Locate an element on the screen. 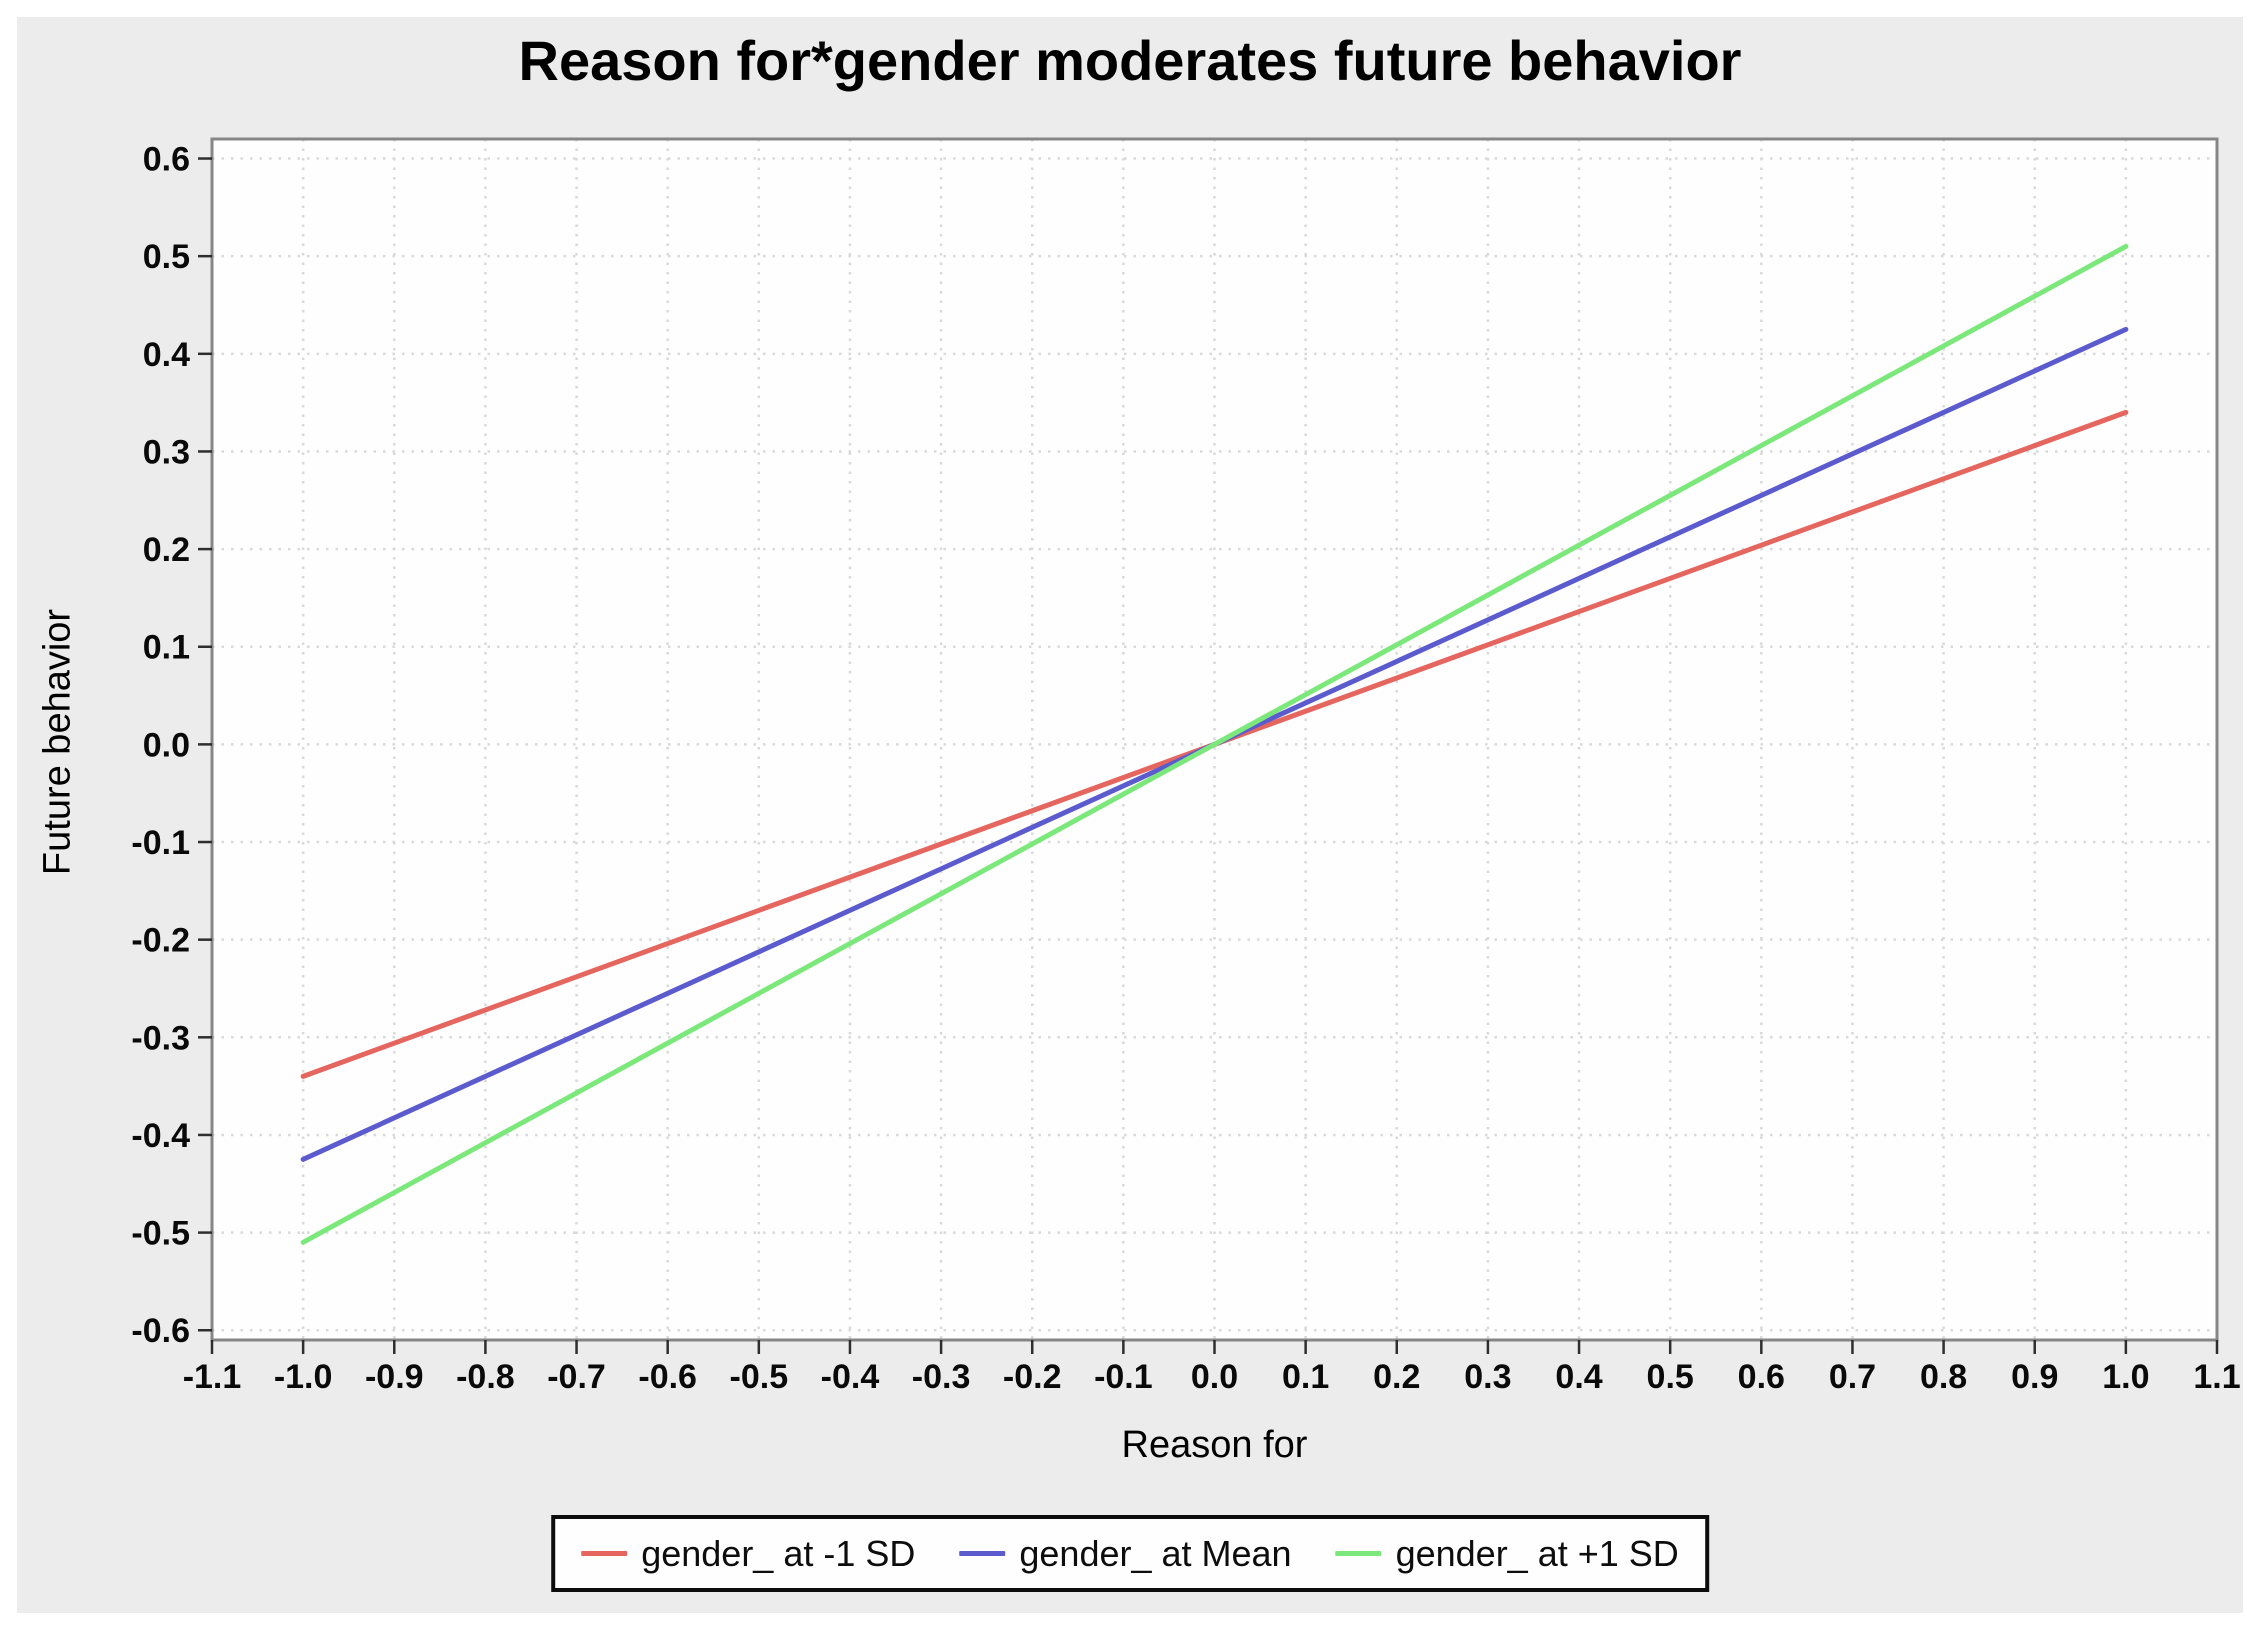 The image size is (2263, 1628). y-tick-label: 0.6 is located at coordinates (166, 160).